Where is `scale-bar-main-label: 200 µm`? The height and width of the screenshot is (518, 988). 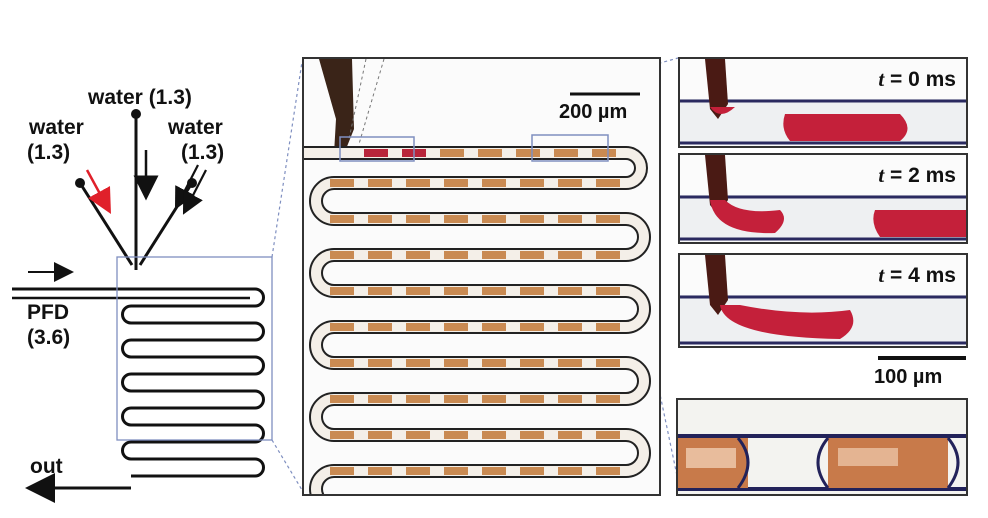
scale-bar-main-label: 200 µm is located at coordinates (593, 112).